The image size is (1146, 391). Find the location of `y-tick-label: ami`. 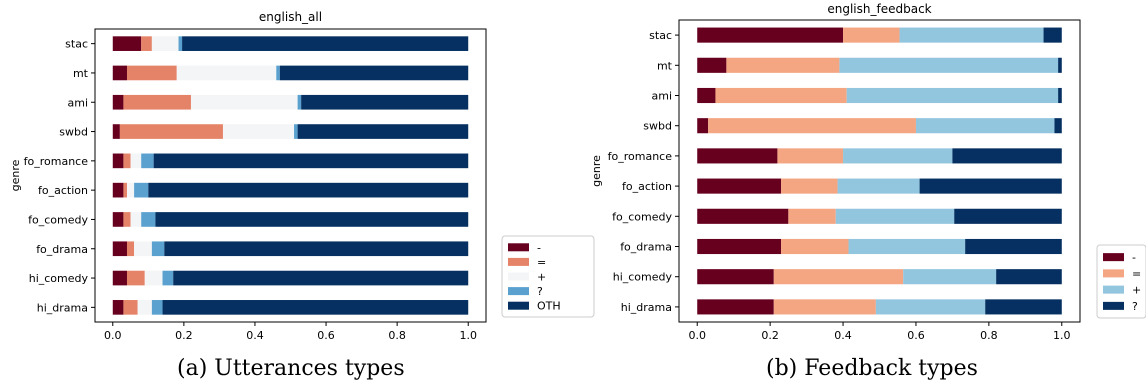

y-tick-label: ami is located at coordinates (77, 102).